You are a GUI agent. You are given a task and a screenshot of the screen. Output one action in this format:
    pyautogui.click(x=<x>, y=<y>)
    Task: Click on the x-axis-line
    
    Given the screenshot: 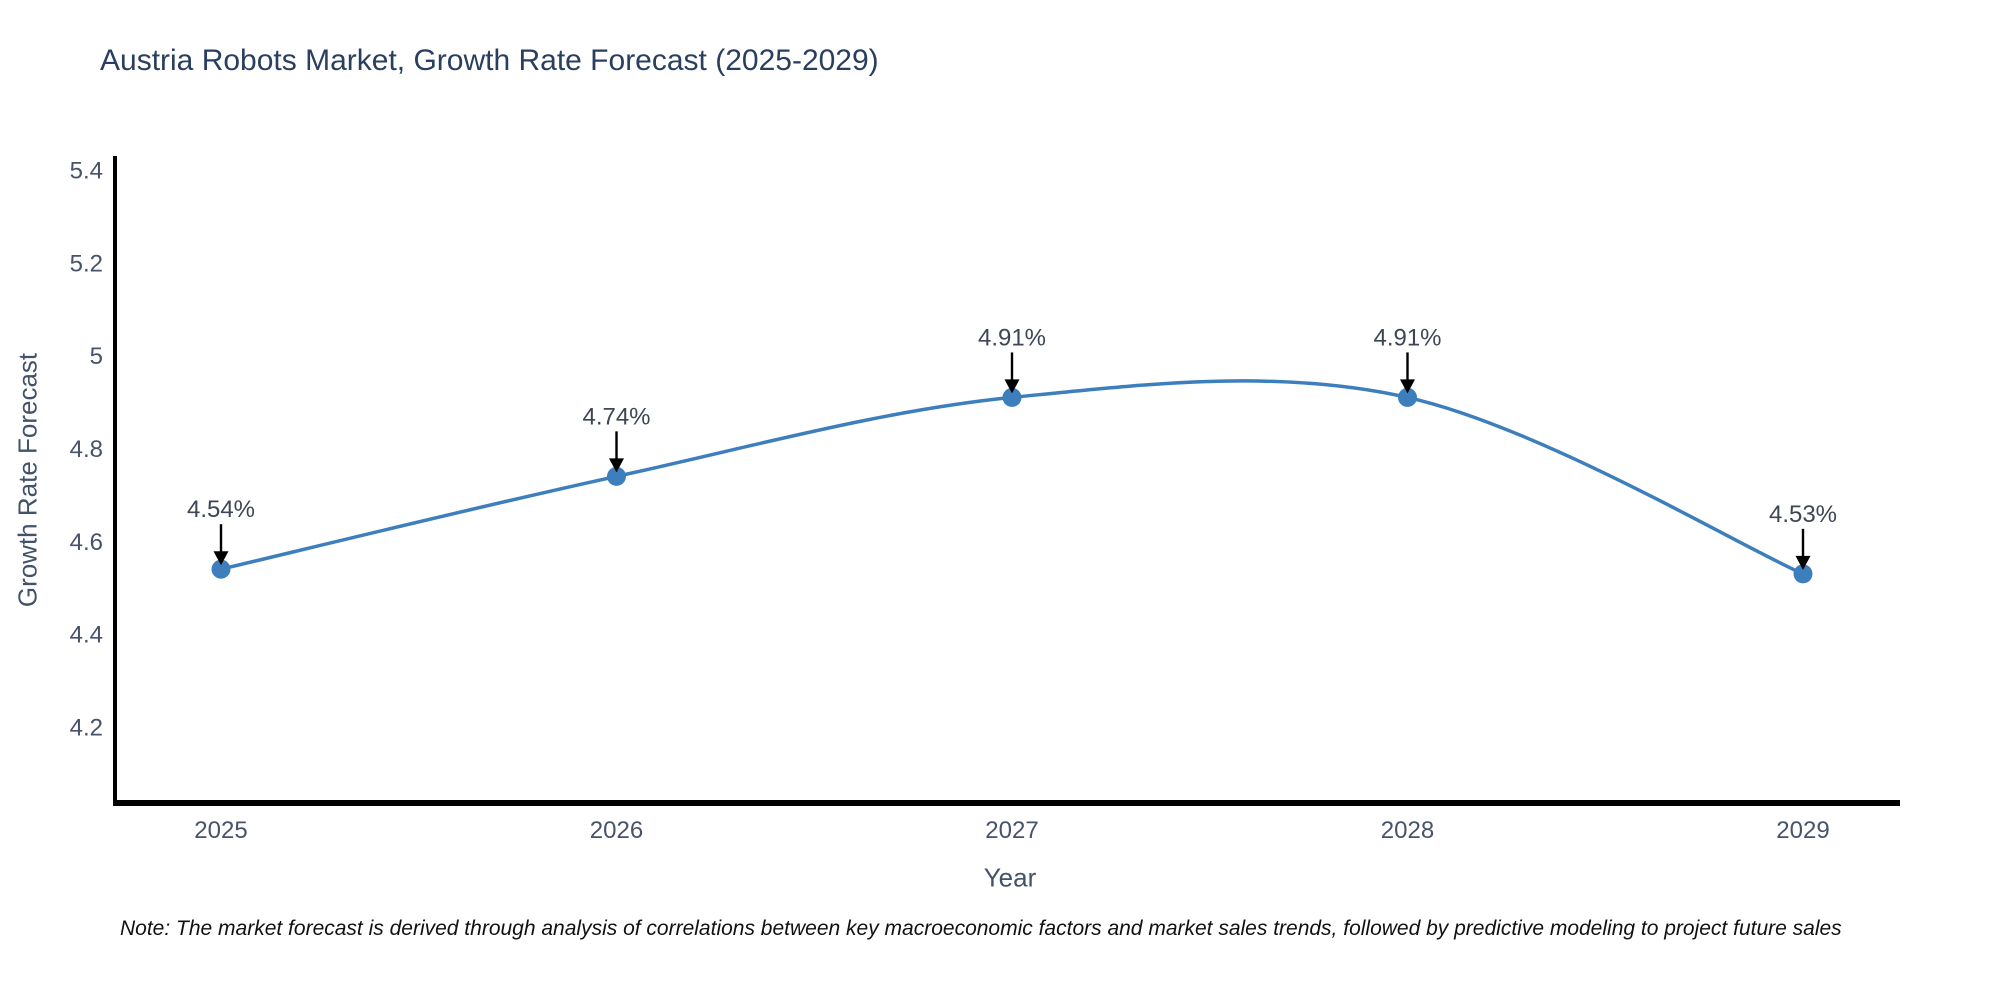 What is the action you would take?
    pyautogui.click(x=1006, y=803)
    